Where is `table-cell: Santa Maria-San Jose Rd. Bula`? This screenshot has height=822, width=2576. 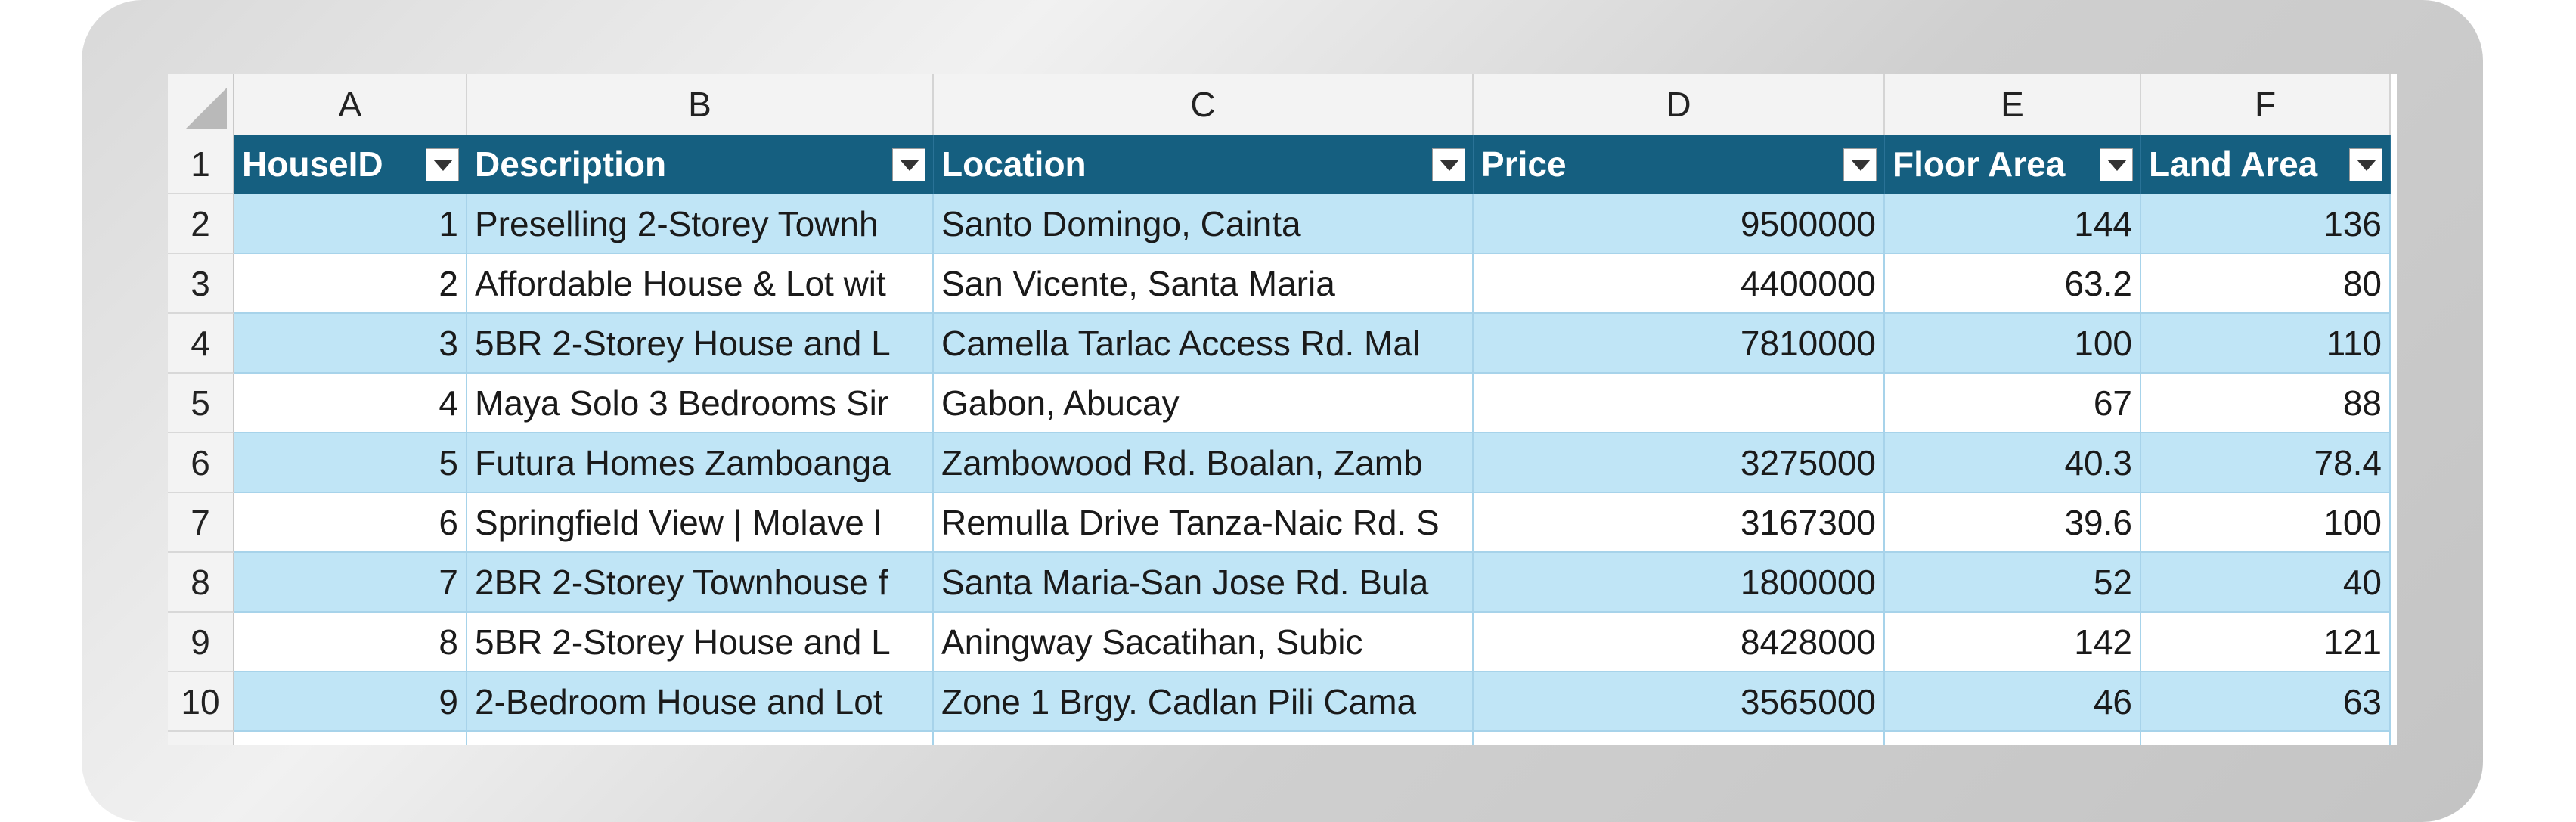
table-cell: Santa Maria-San Jose Rd. Bula is located at coordinates (1204, 583).